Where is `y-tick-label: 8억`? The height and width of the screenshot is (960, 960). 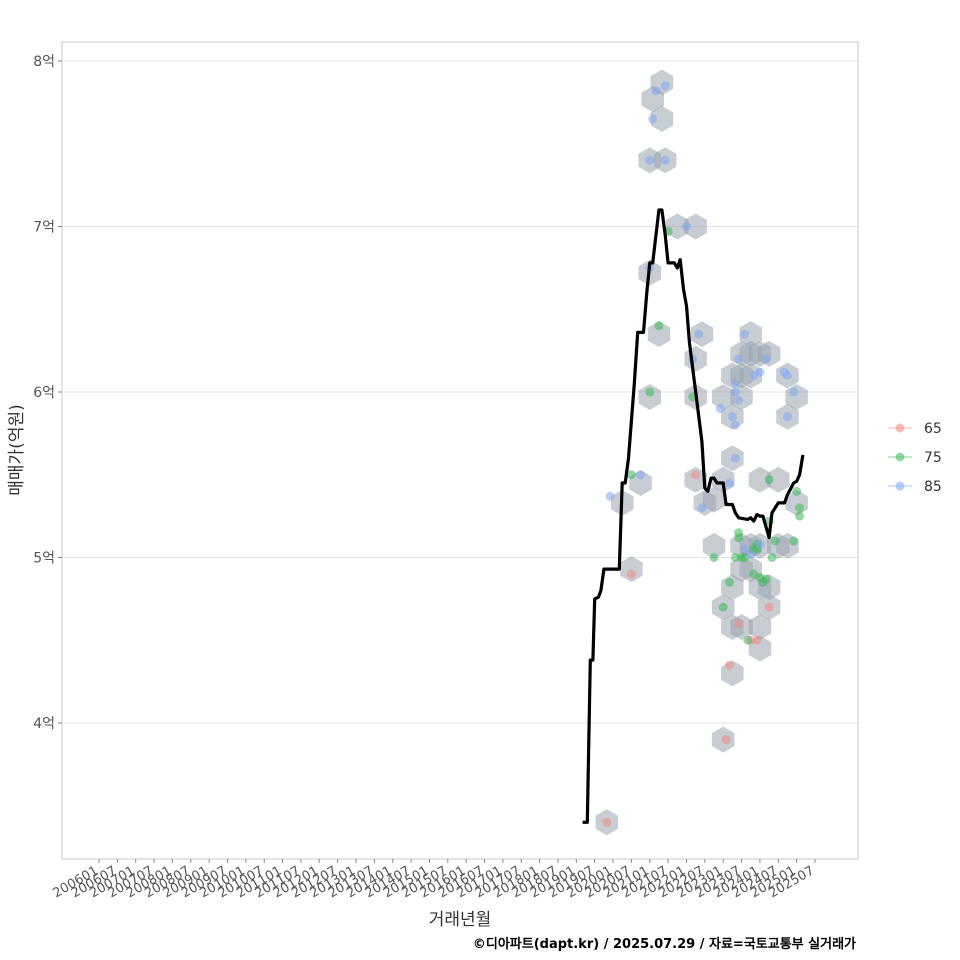
y-tick-label: 8억 is located at coordinates (44, 62).